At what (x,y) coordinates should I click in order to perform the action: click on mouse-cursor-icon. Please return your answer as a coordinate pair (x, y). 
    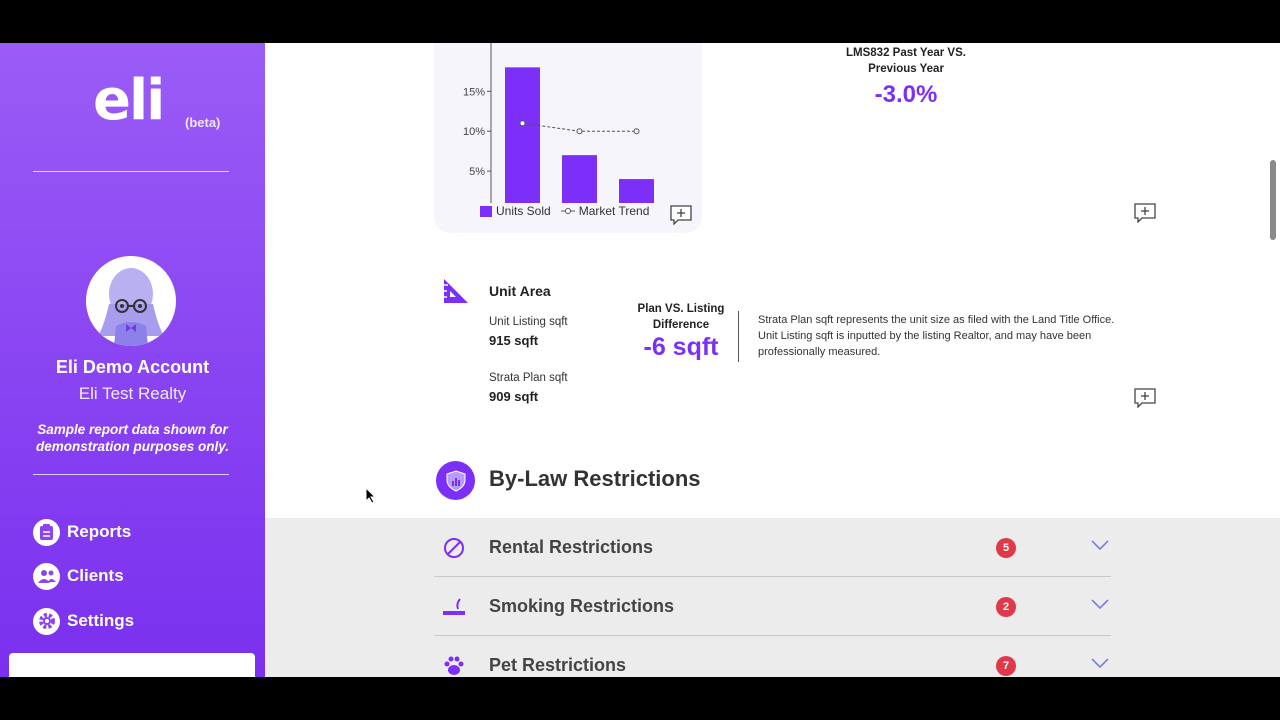
    Looking at the image, I should click on (371, 495).